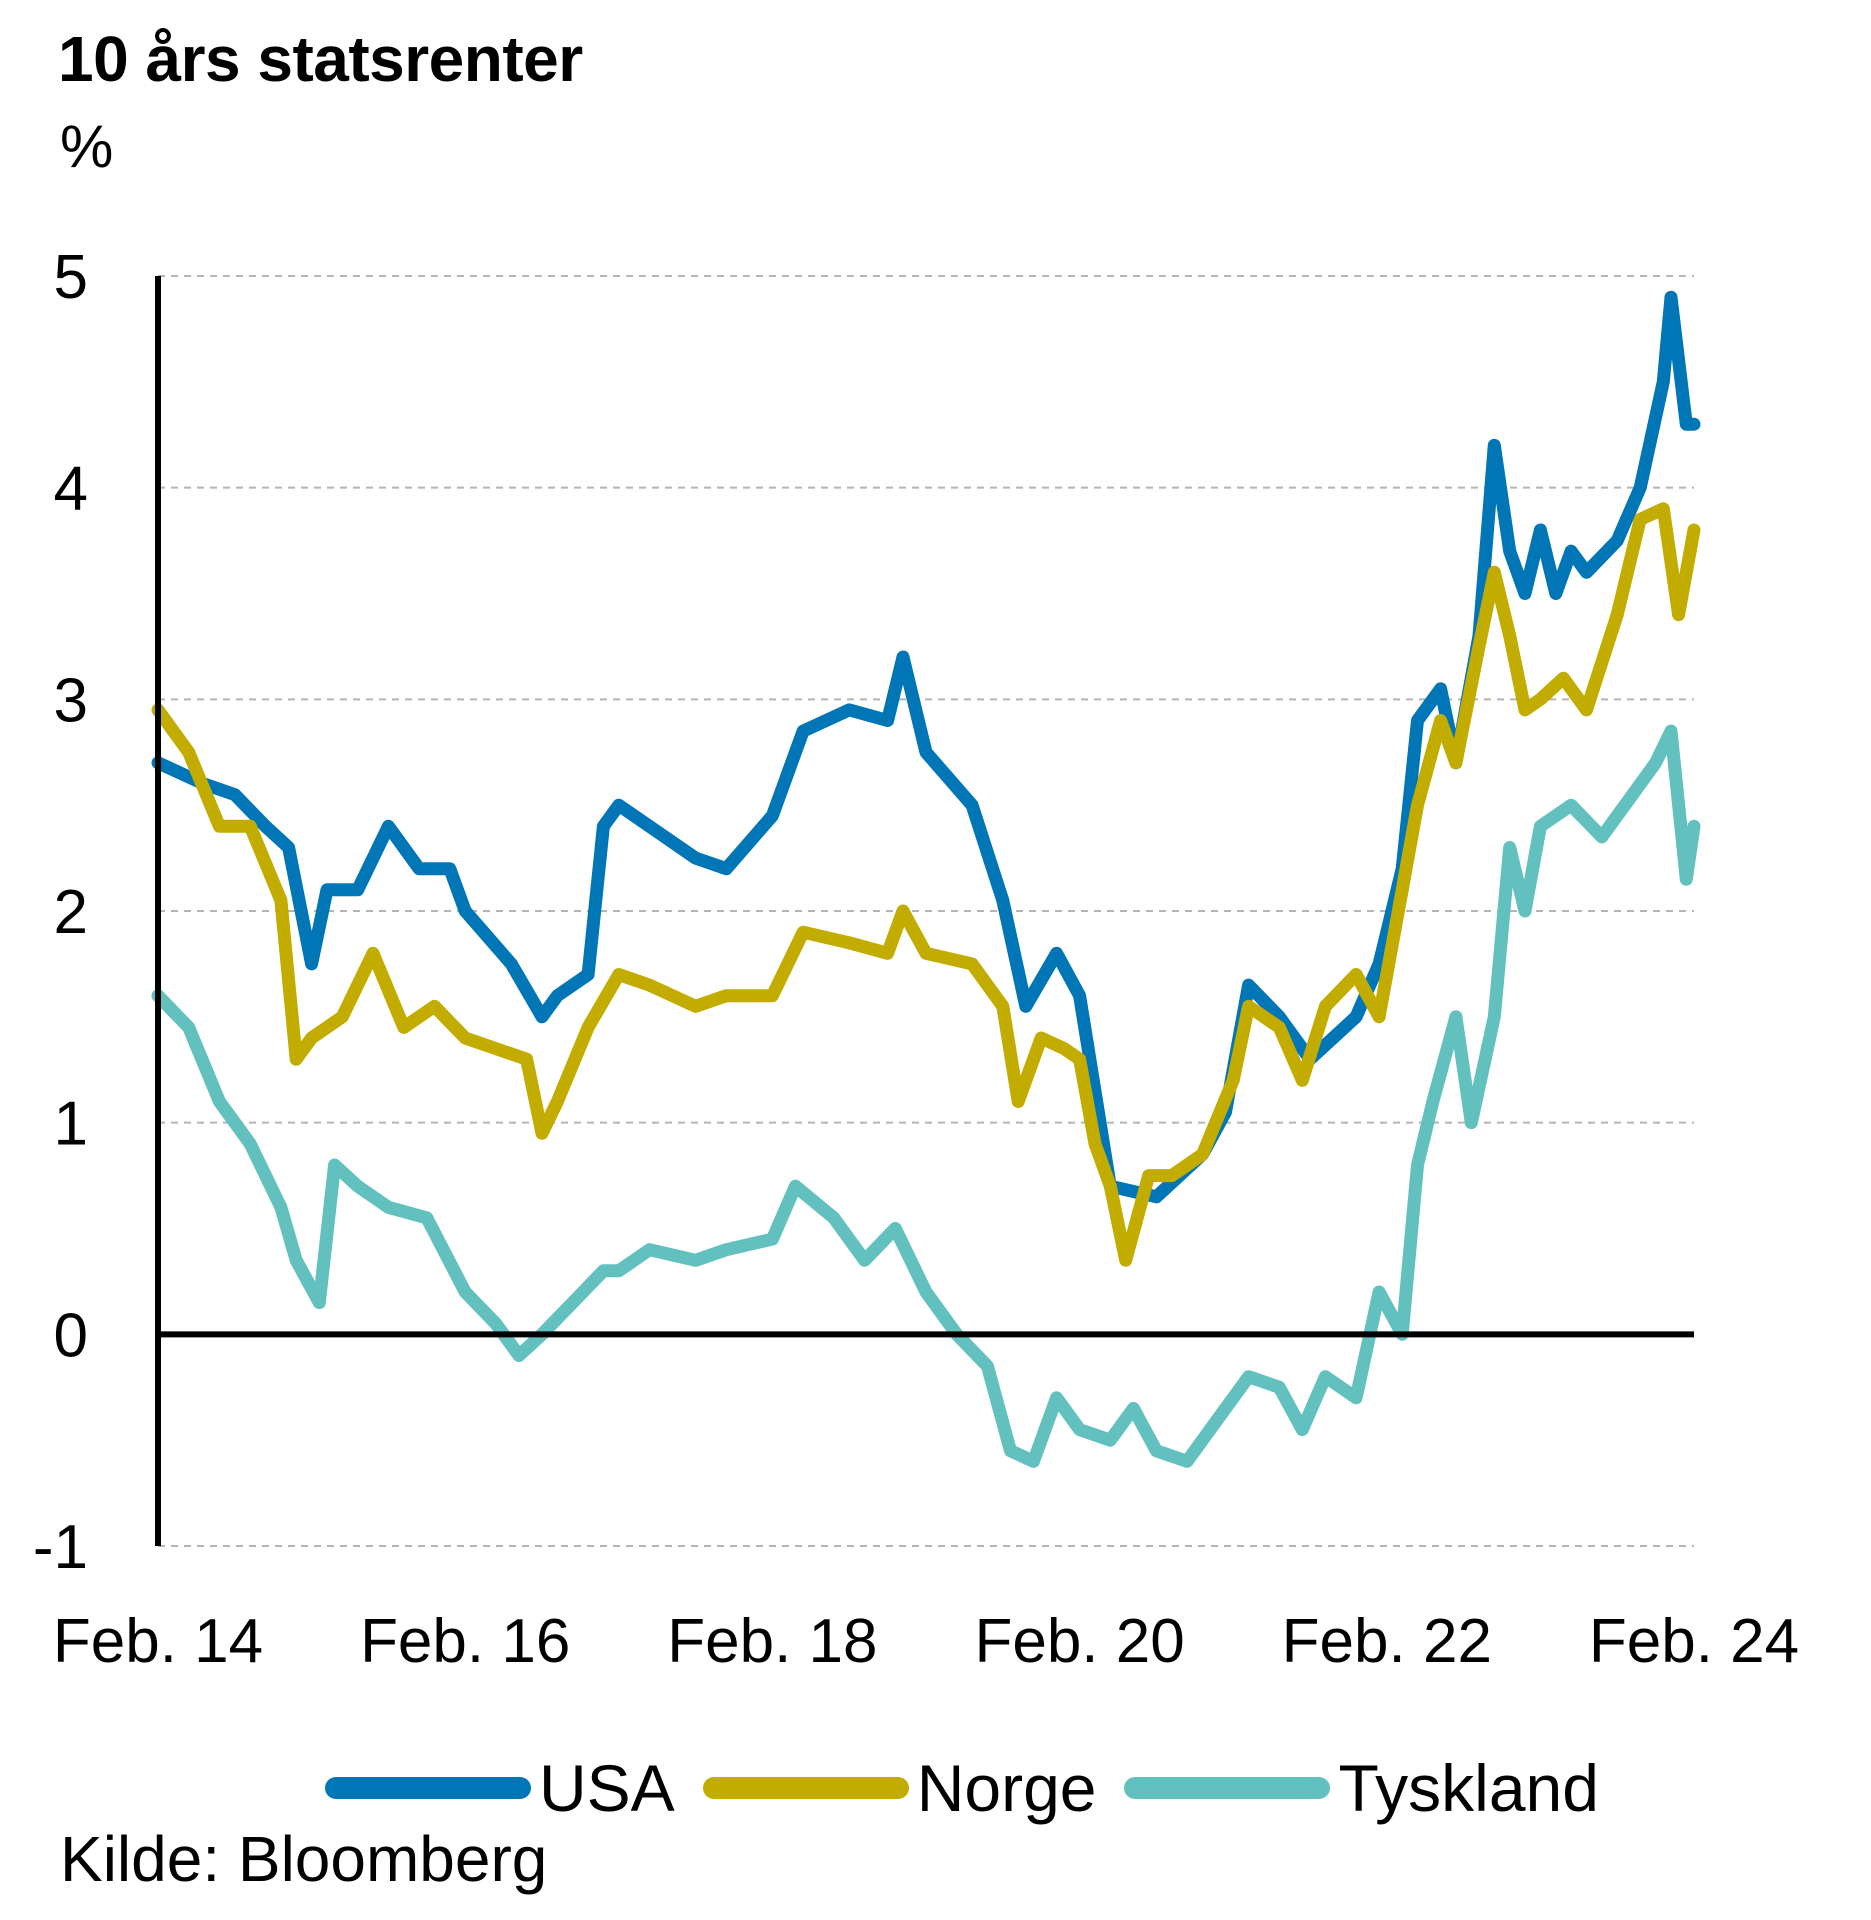  What do you see at coordinates (1387, 1641) in the screenshot?
I see `x-tick-label: Feb. 22` at bounding box center [1387, 1641].